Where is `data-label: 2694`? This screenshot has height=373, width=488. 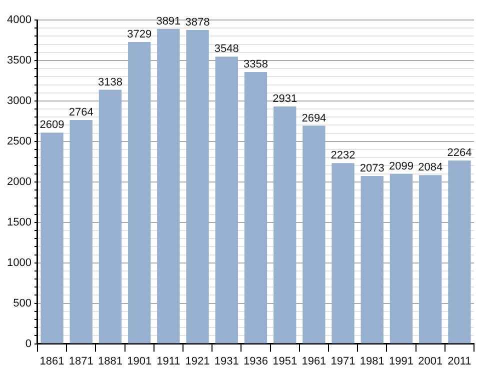
data-label: 2694 is located at coordinates (314, 118).